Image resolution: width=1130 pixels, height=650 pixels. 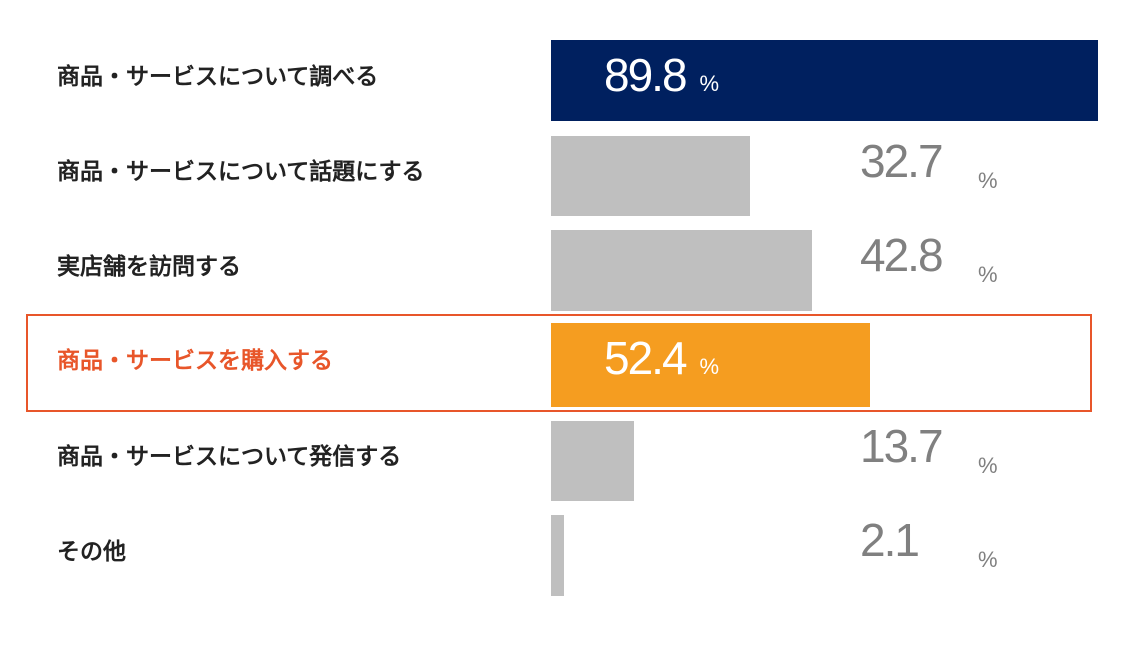 What do you see at coordinates (646, 75) in the screenshot?
I see `value-number: 89.8` at bounding box center [646, 75].